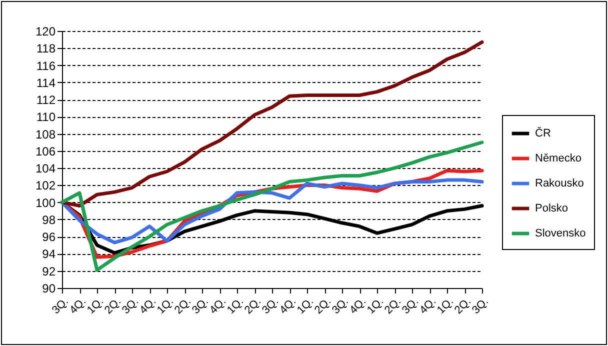 The width and height of the screenshot is (608, 346). Describe the element at coordinates (551, 208) in the screenshot. I see `legend-label: Polsko` at that location.